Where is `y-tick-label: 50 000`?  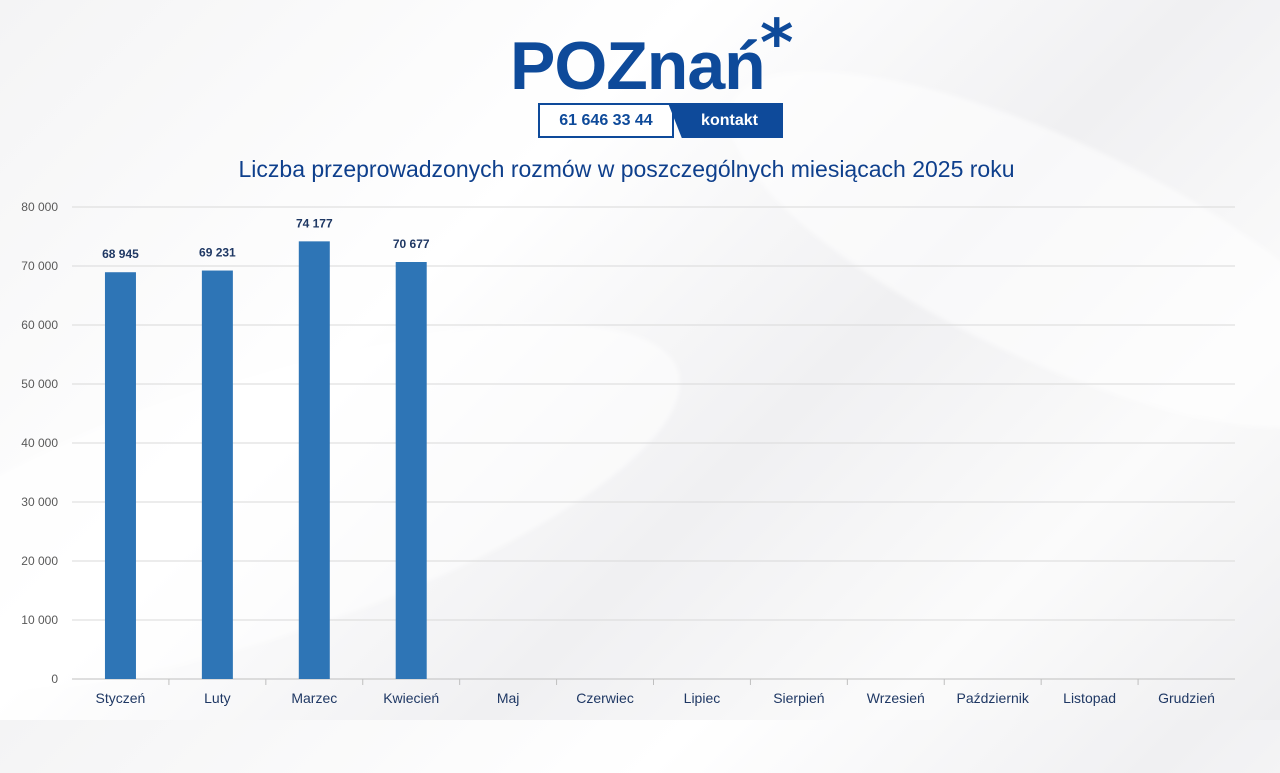 y-tick-label: 50 000 is located at coordinates (39, 384).